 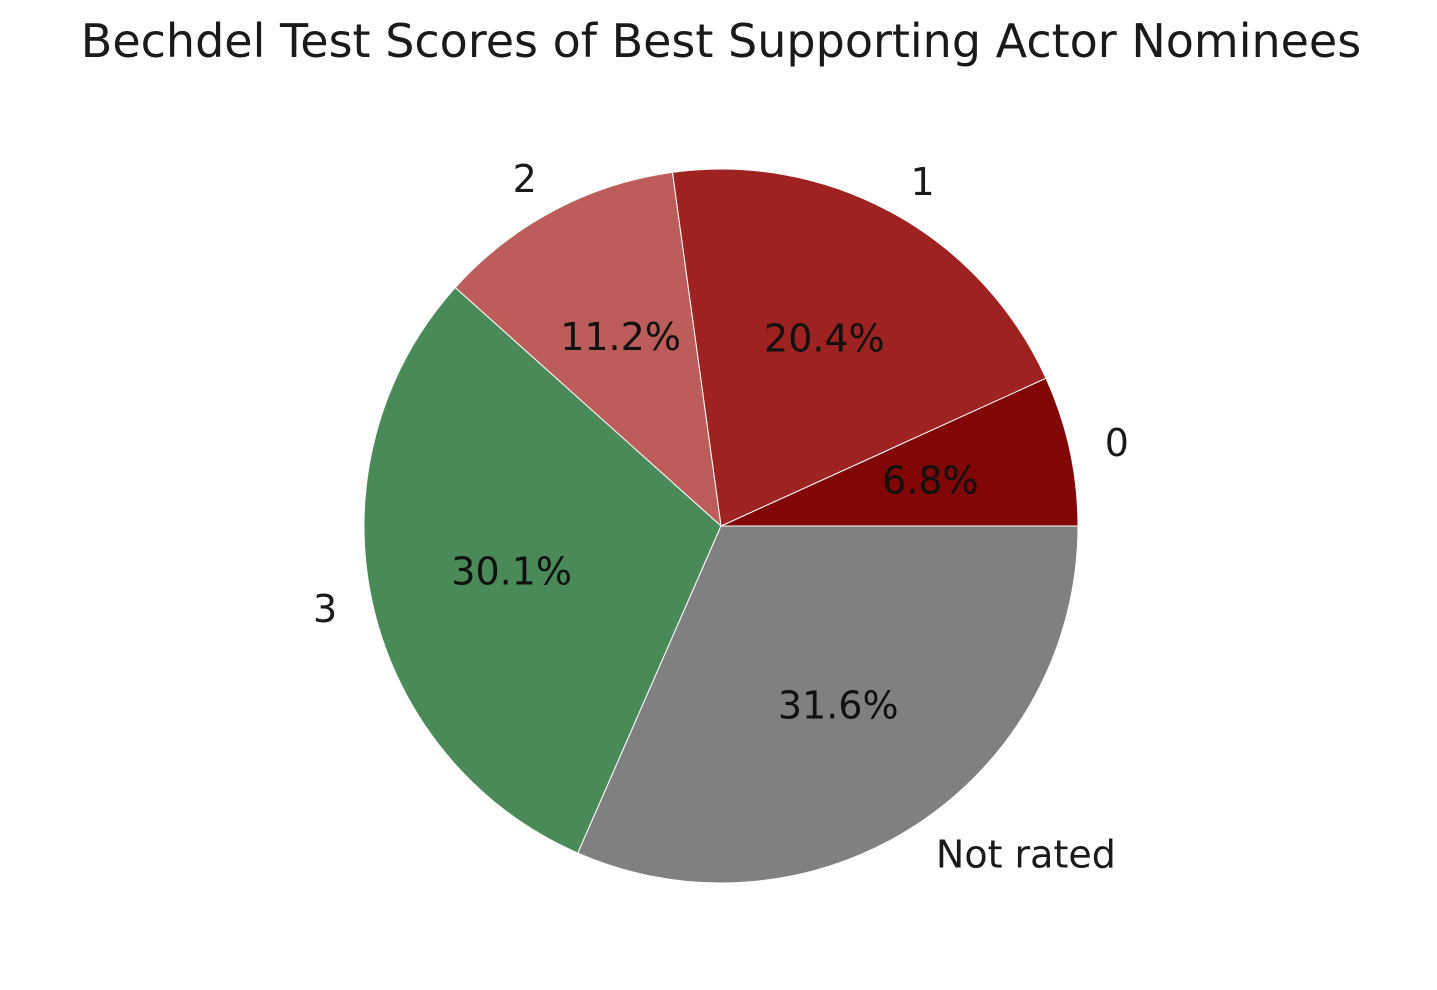 I want to click on pie-slice-not-rated, so click(x=828, y=704).